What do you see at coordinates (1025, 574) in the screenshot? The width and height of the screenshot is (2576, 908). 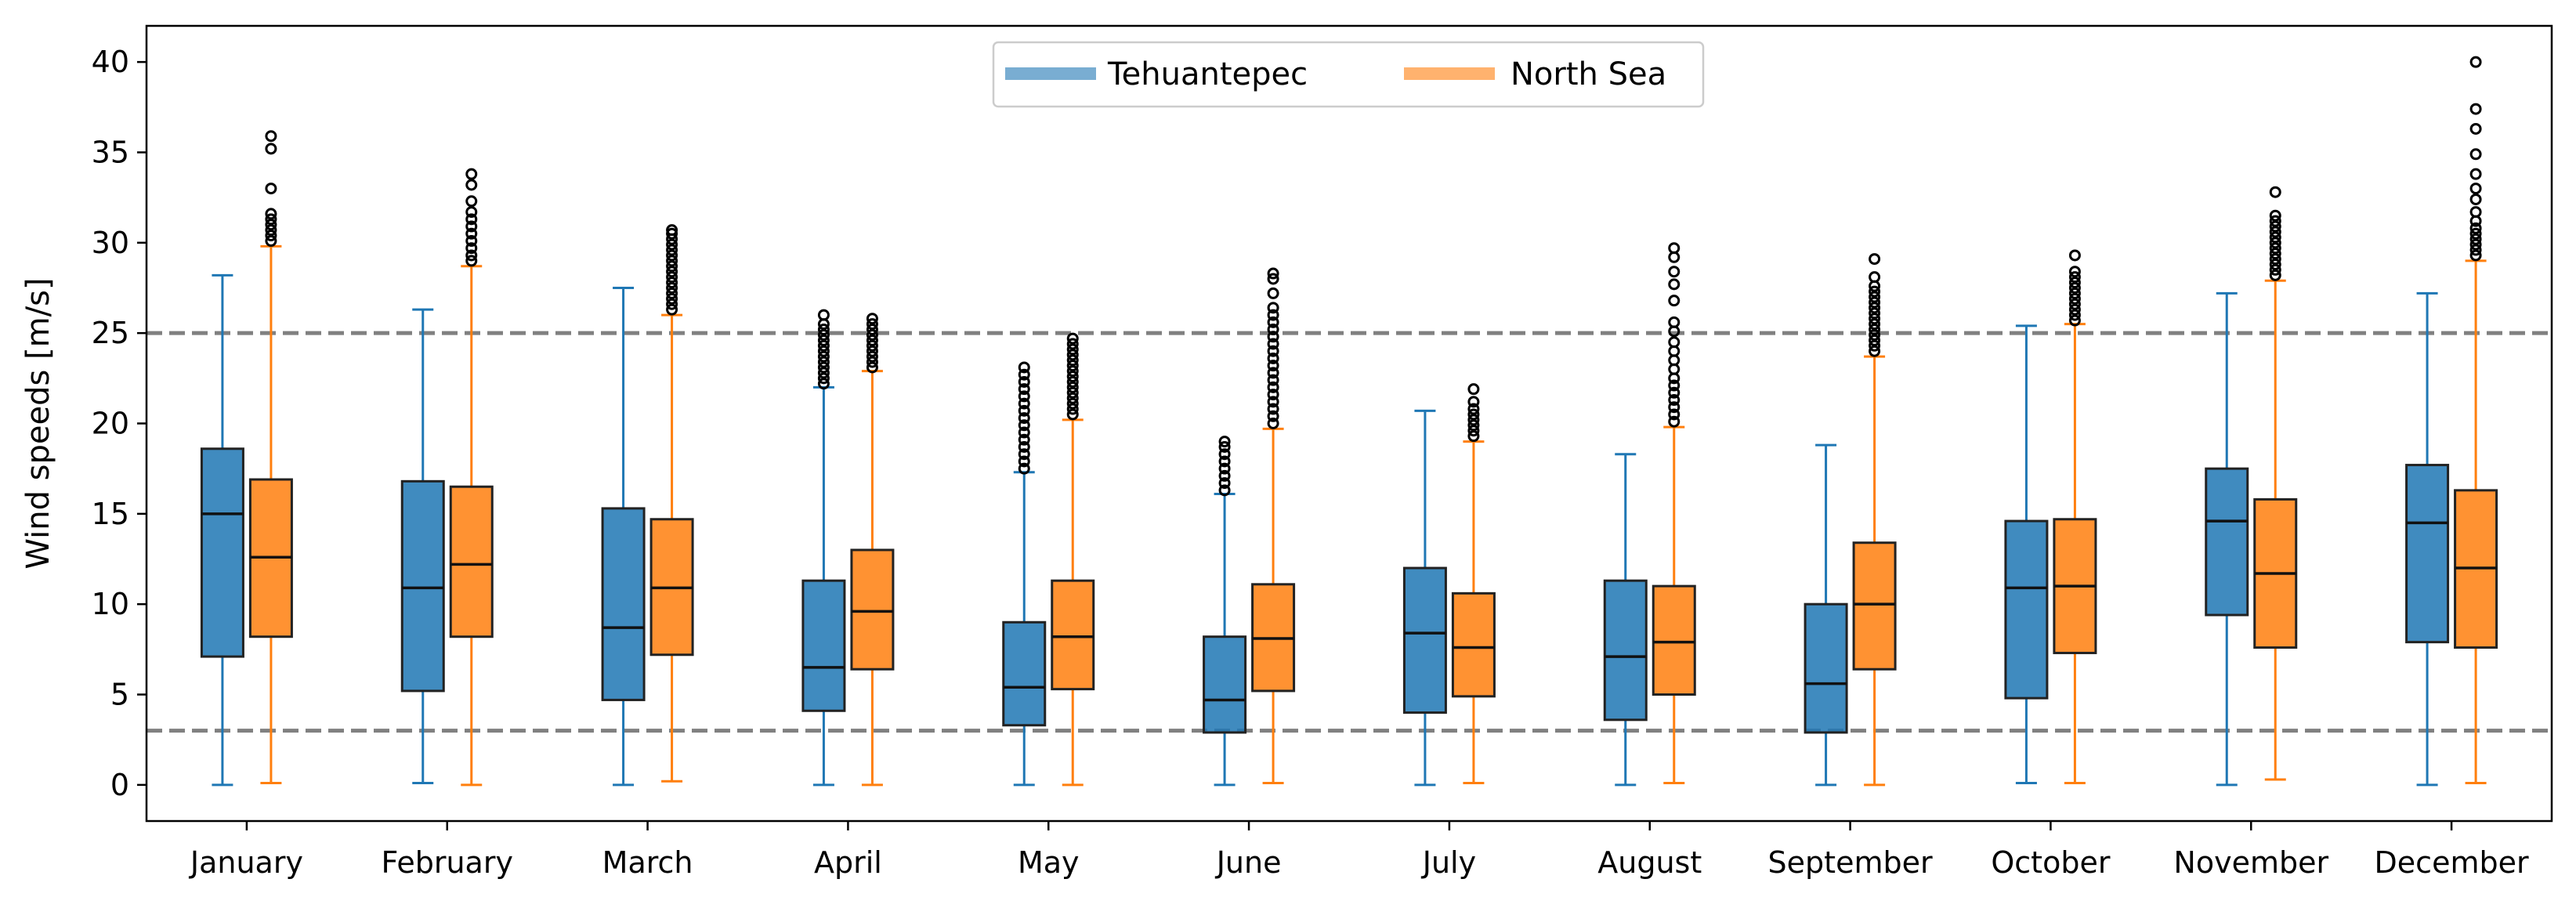 I see `box-tehuantepec-may` at bounding box center [1025, 574].